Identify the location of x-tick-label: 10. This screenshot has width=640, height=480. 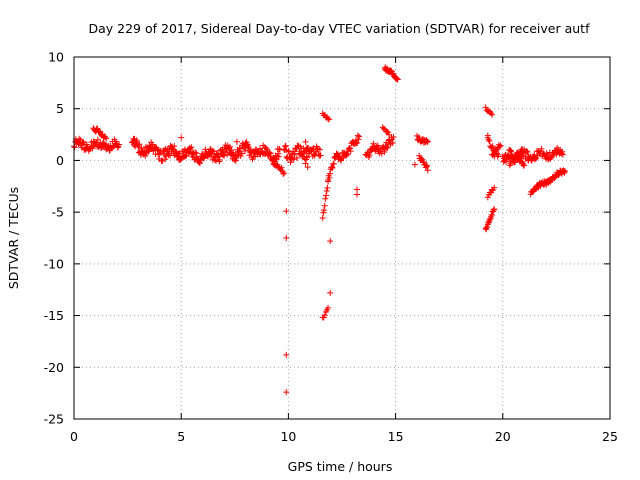
(288, 436).